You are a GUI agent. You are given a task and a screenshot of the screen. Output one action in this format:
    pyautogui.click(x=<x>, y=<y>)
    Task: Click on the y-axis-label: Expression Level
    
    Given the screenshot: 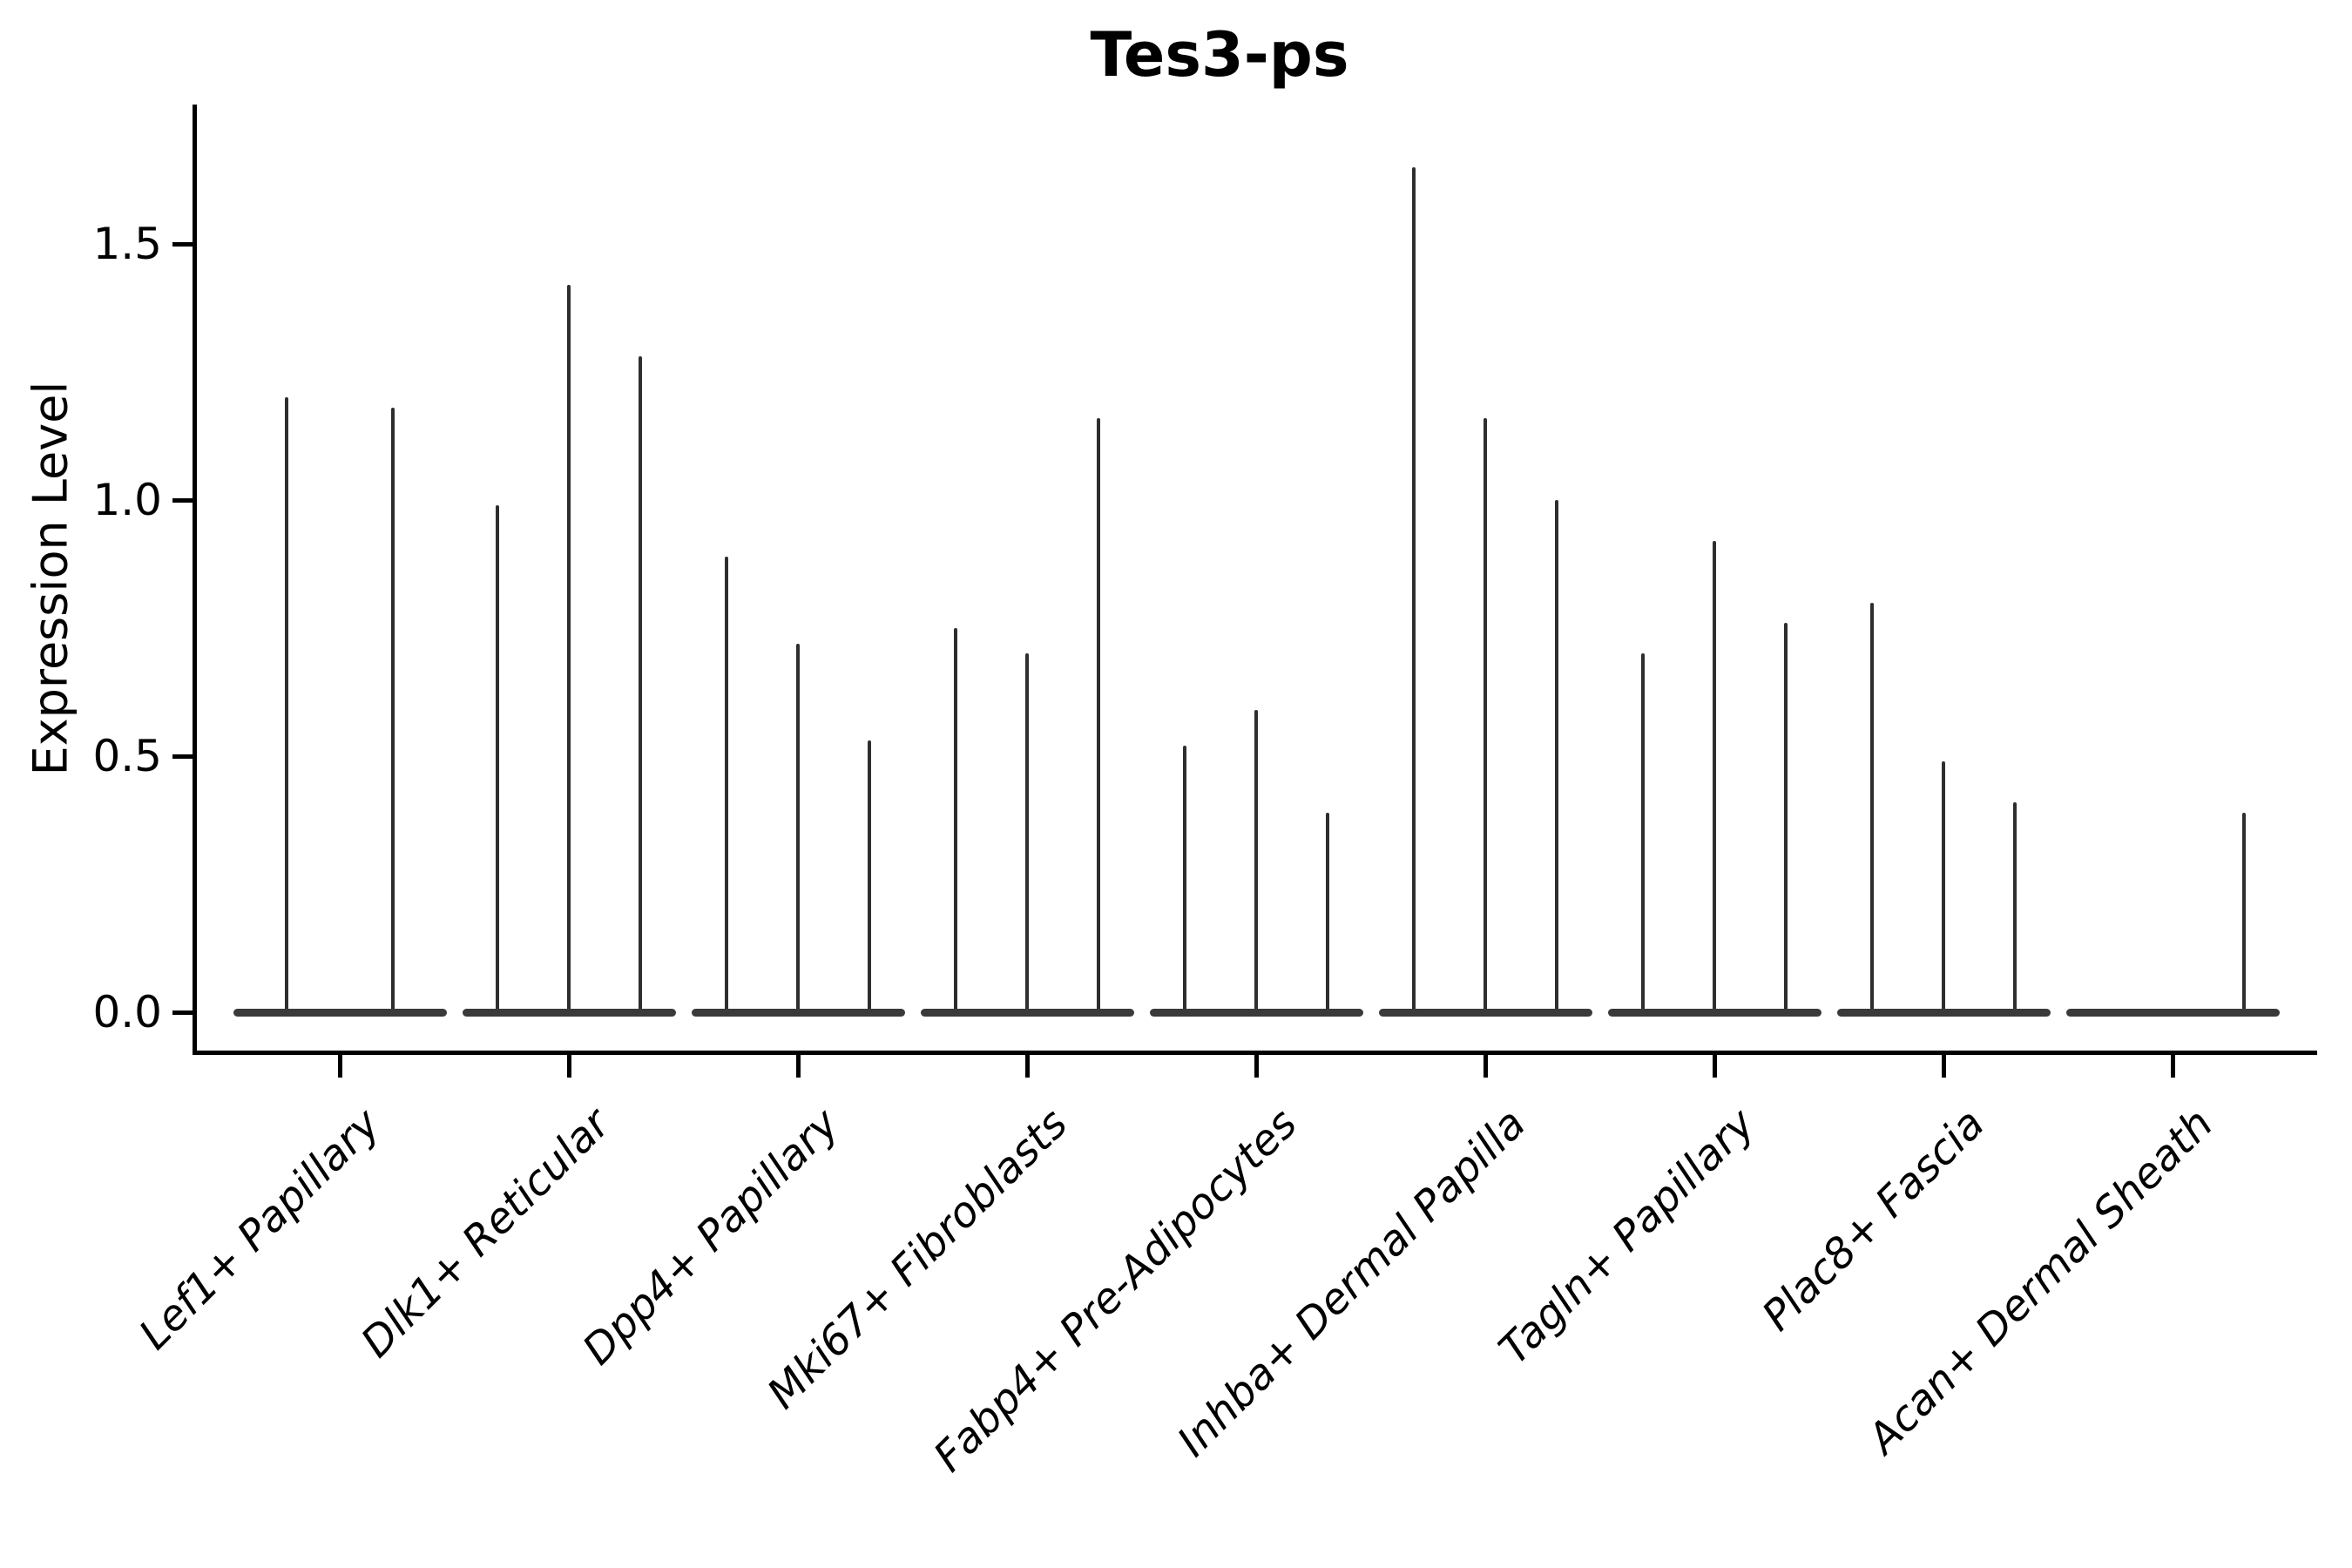 What is the action you would take?
    pyautogui.click(x=50, y=578)
    